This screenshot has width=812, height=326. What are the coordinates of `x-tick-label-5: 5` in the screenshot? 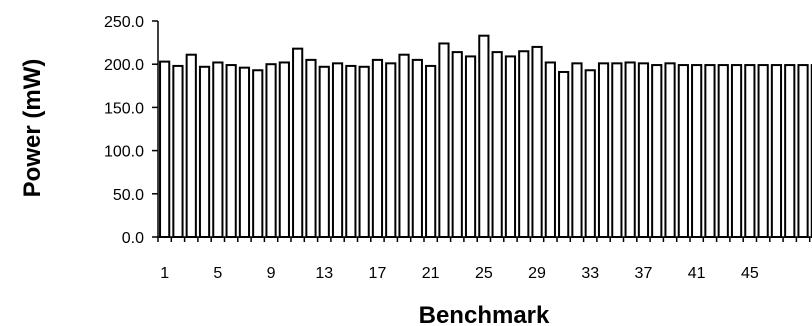 It's located at (217, 273).